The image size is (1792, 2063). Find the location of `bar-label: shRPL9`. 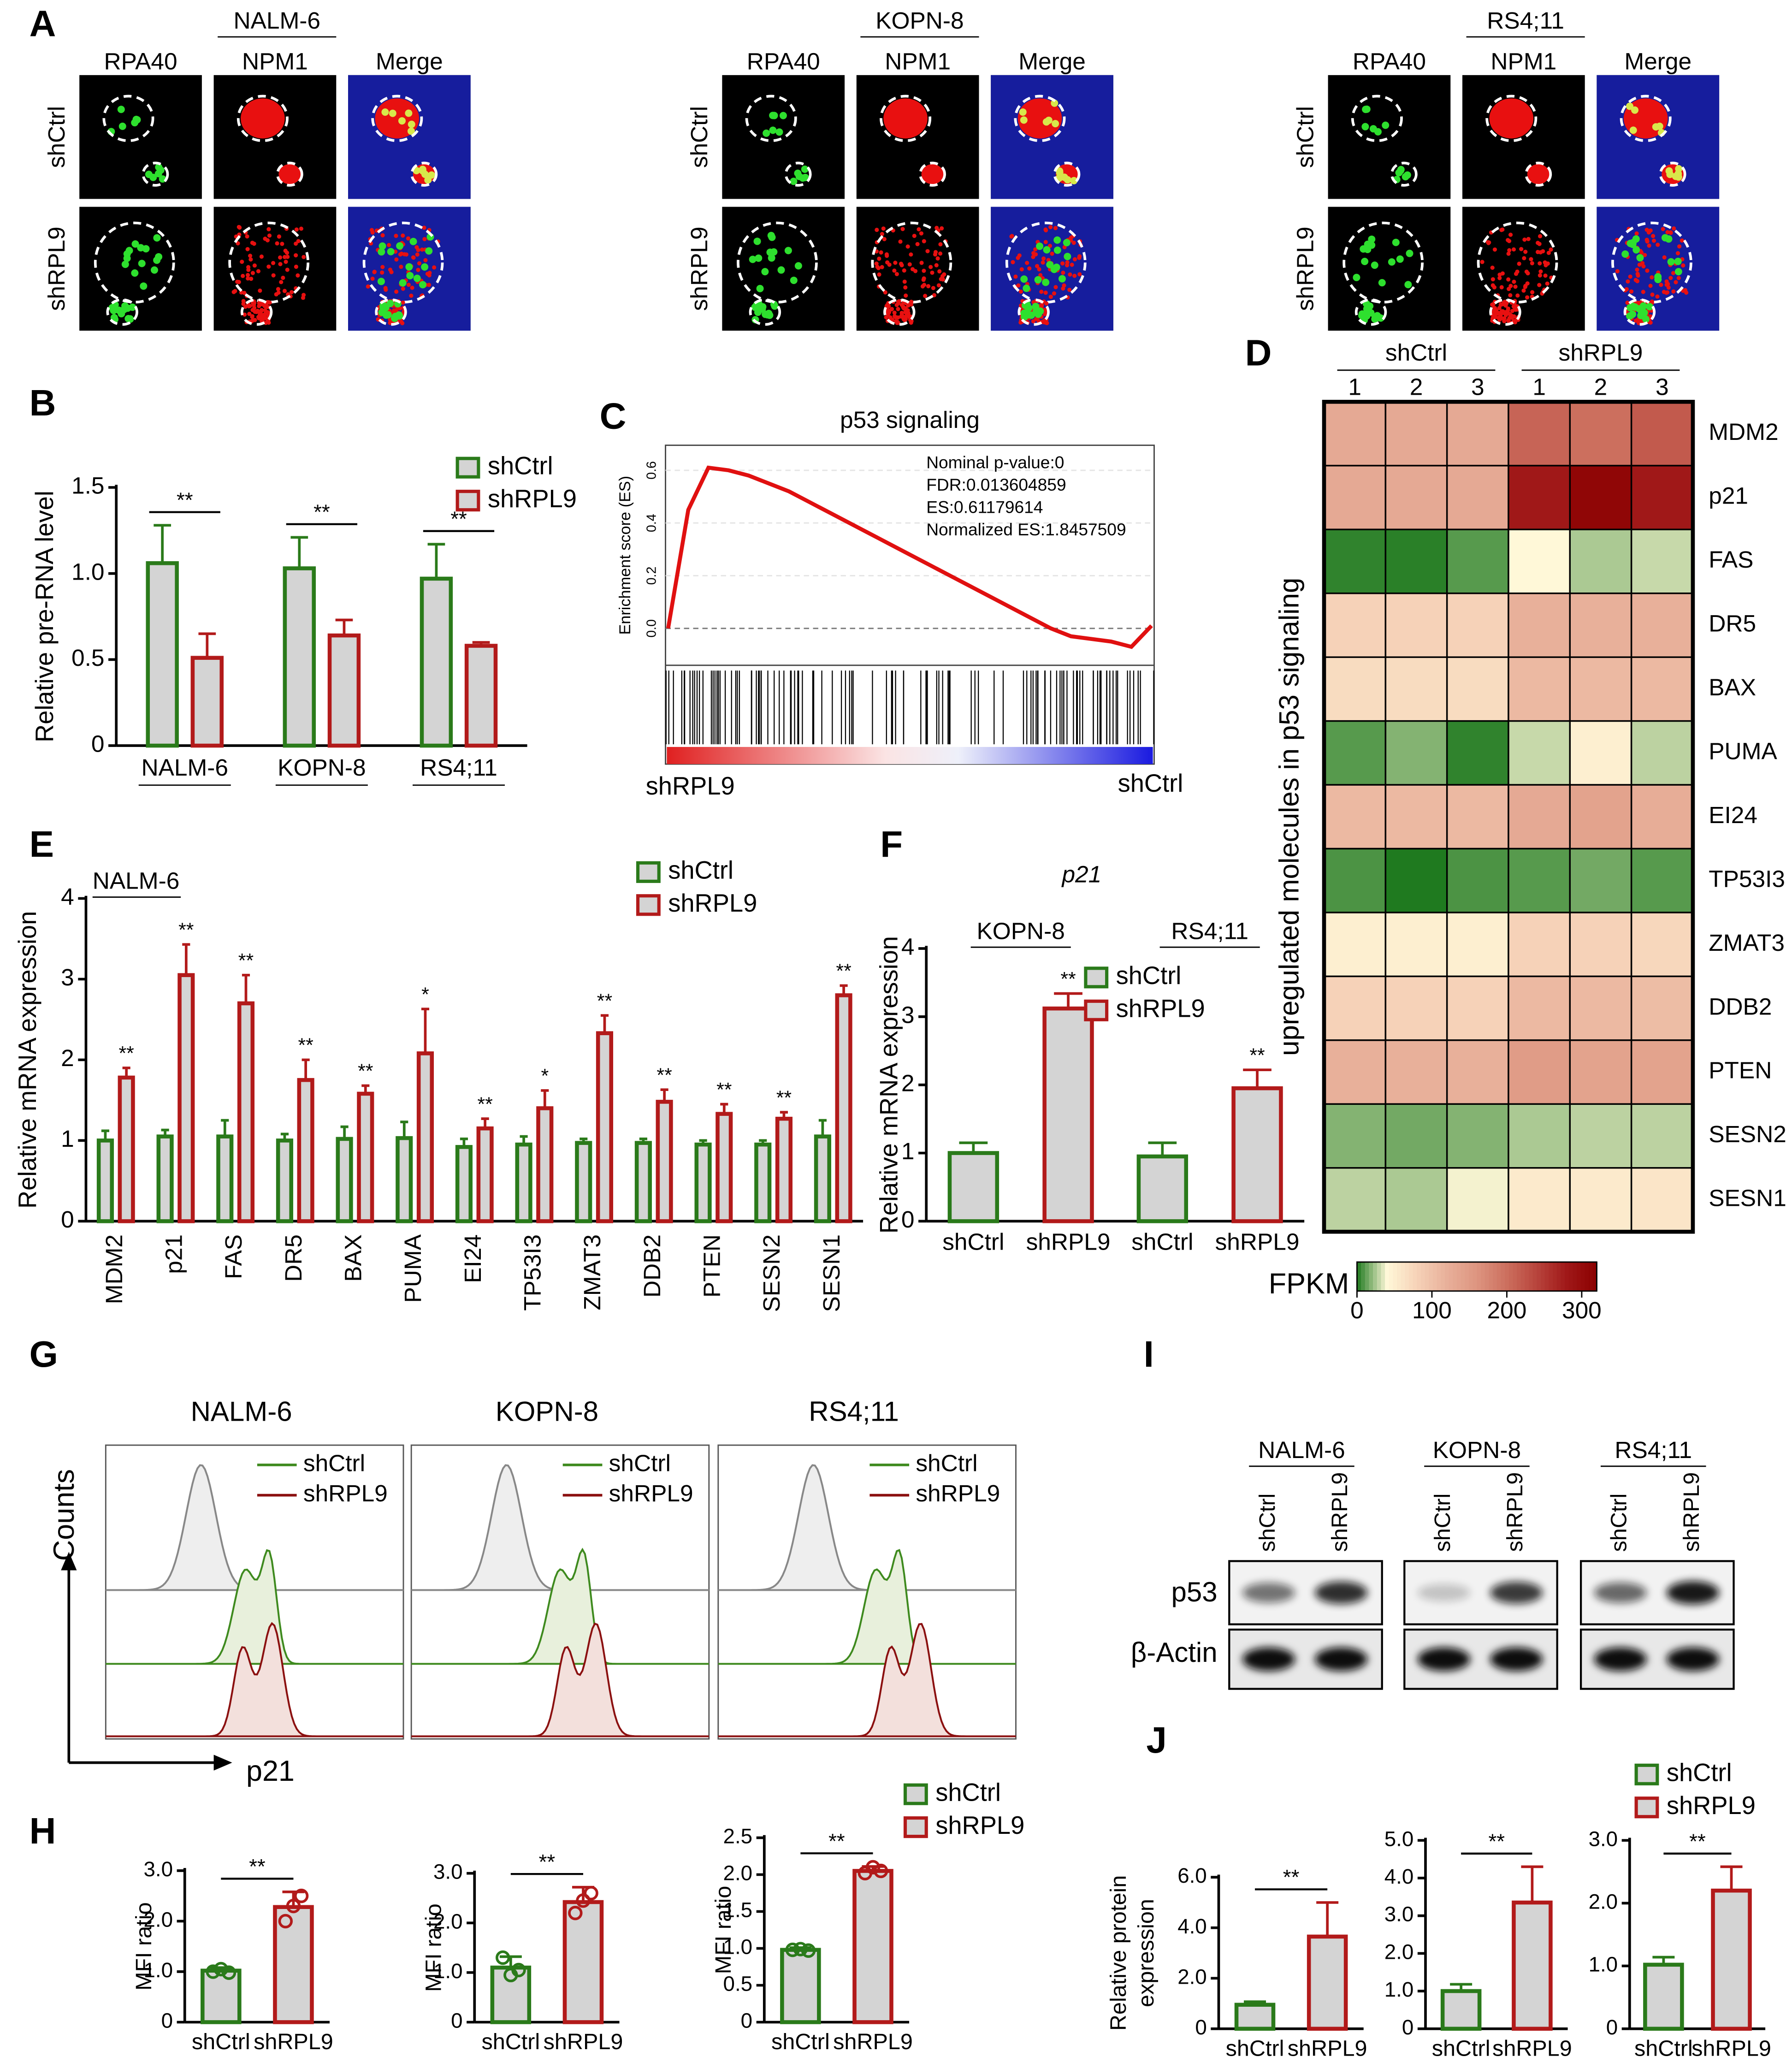

bar-label: shRPL9 is located at coordinates (1068, 1241).